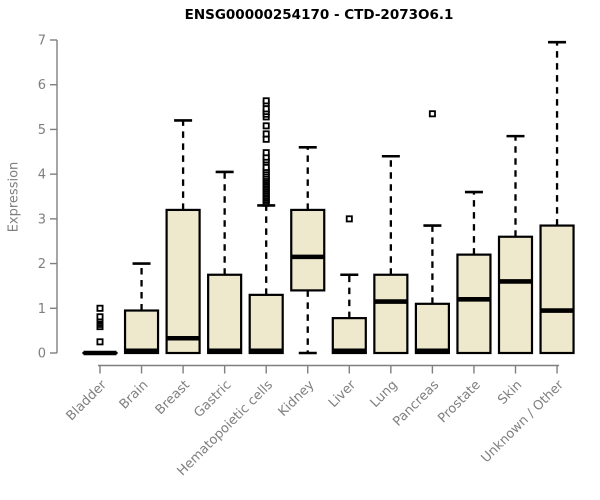 The image size is (600, 500). Describe the element at coordinates (42, 219) in the screenshot. I see `y-tick-label: 3` at that location.